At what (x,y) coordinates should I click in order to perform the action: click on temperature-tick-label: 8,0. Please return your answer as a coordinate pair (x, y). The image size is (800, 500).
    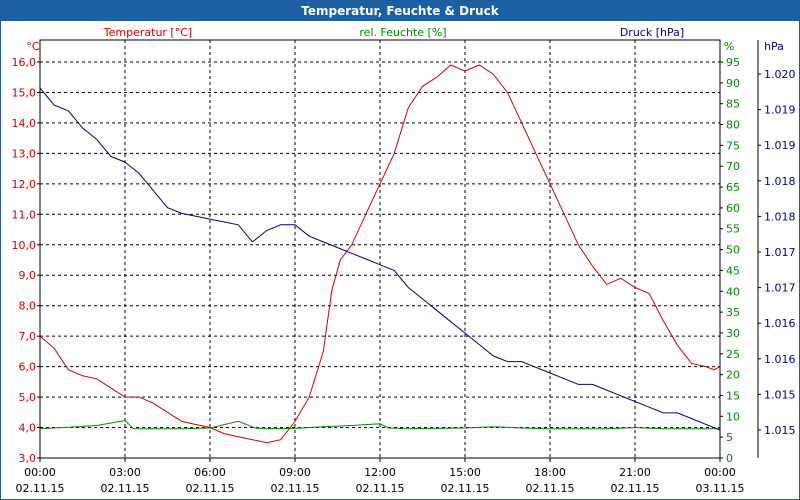
    Looking at the image, I should click on (28, 306).